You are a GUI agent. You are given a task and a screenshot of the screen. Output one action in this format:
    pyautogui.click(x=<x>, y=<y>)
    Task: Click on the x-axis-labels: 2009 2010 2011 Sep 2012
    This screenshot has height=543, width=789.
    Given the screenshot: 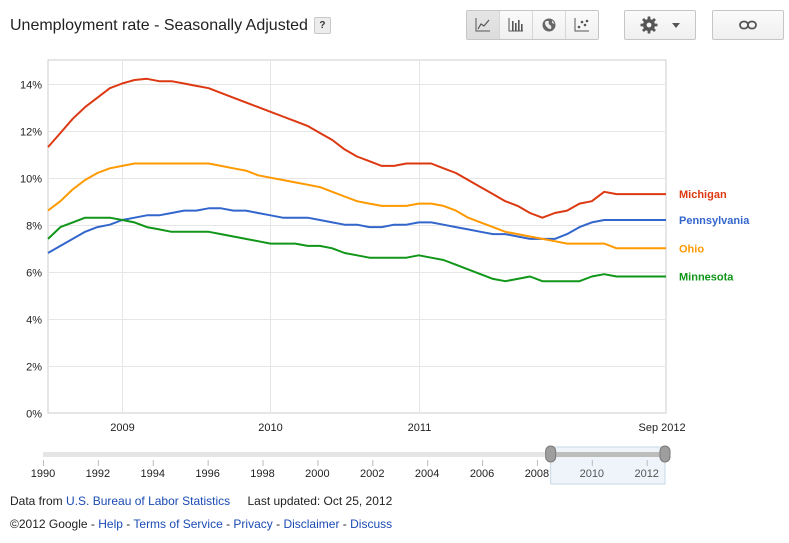 What is the action you would take?
    pyautogui.click(x=397, y=428)
    